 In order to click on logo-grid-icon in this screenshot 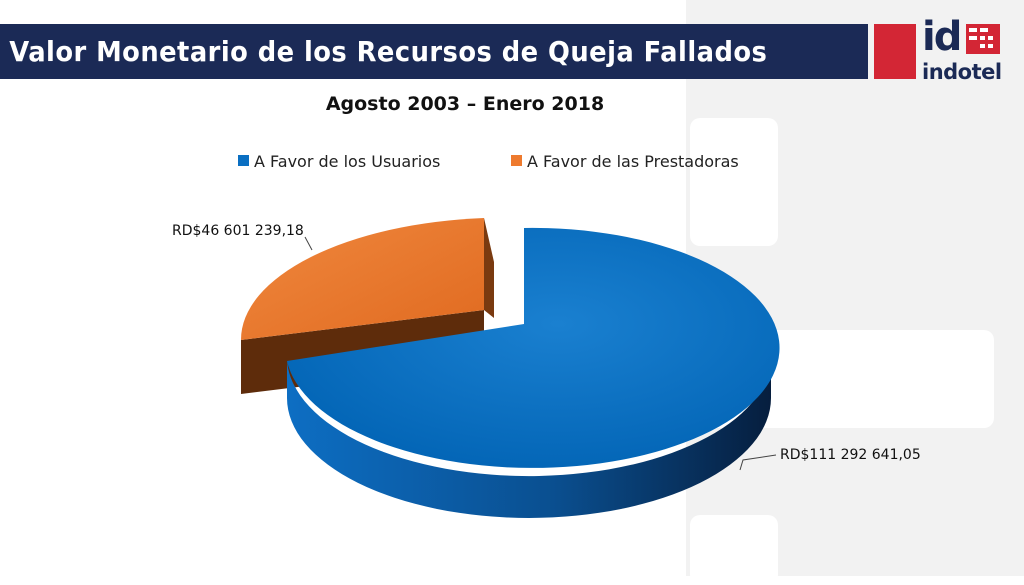, I will do `click(983, 39)`.